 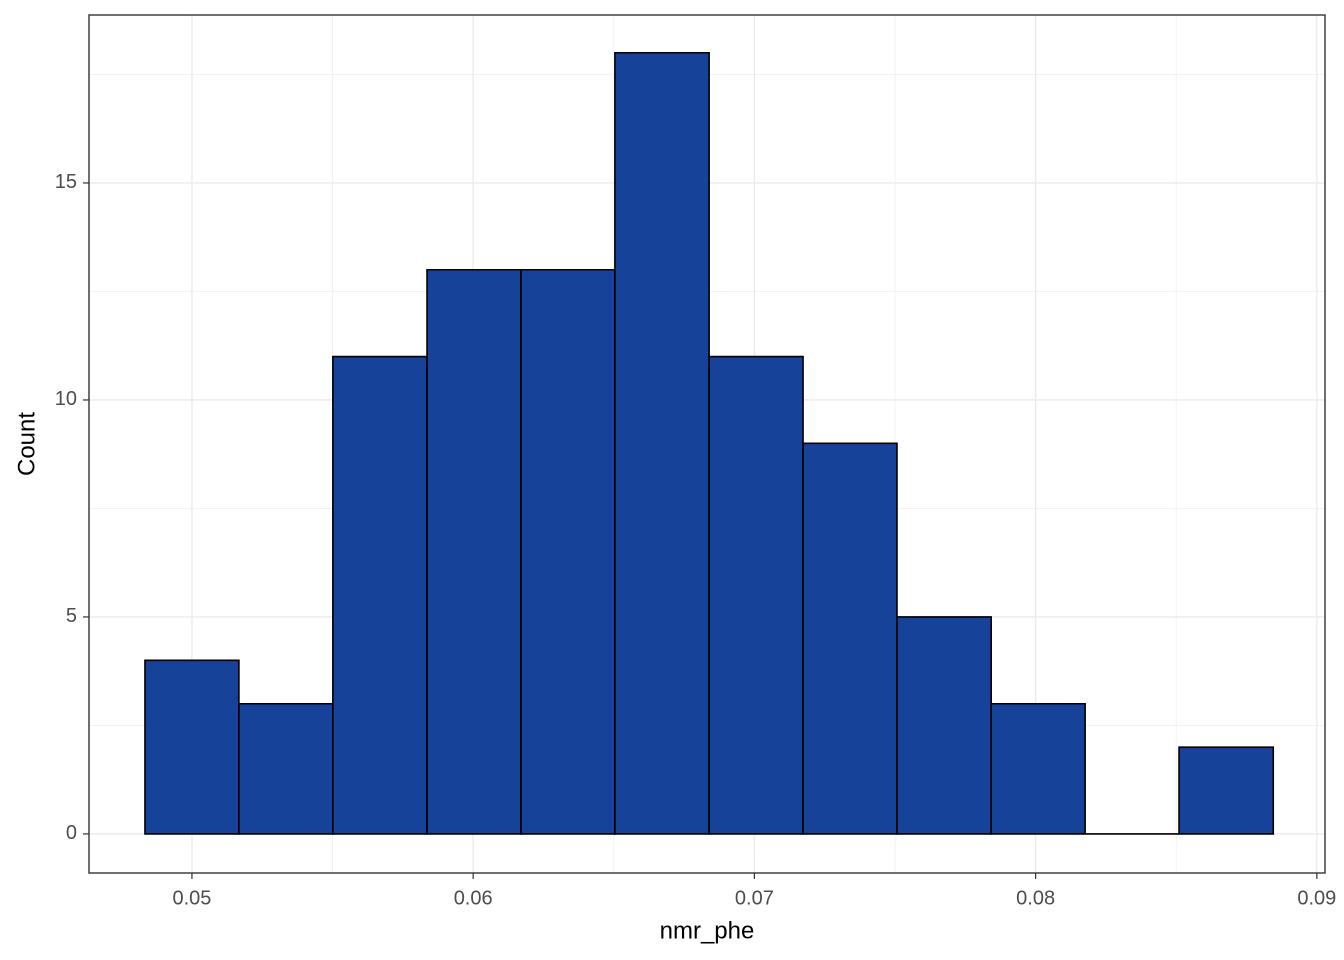 What do you see at coordinates (26, 444) in the screenshot?
I see `y-axis-title: Count` at bounding box center [26, 444].